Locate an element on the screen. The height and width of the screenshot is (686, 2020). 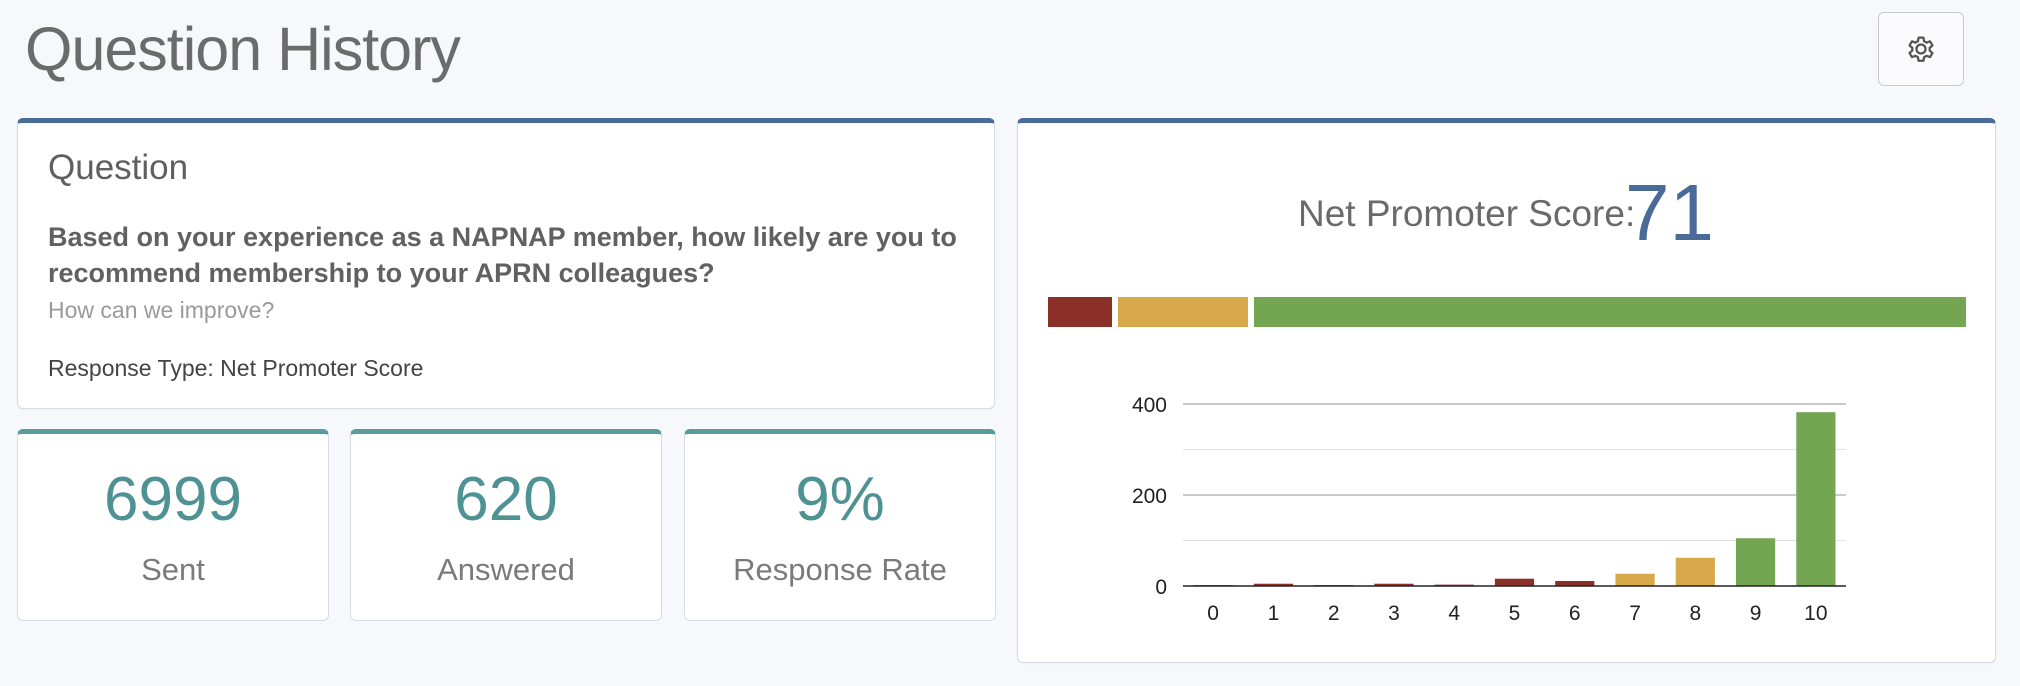
gear-icon is located at coordinates (1921, 49).